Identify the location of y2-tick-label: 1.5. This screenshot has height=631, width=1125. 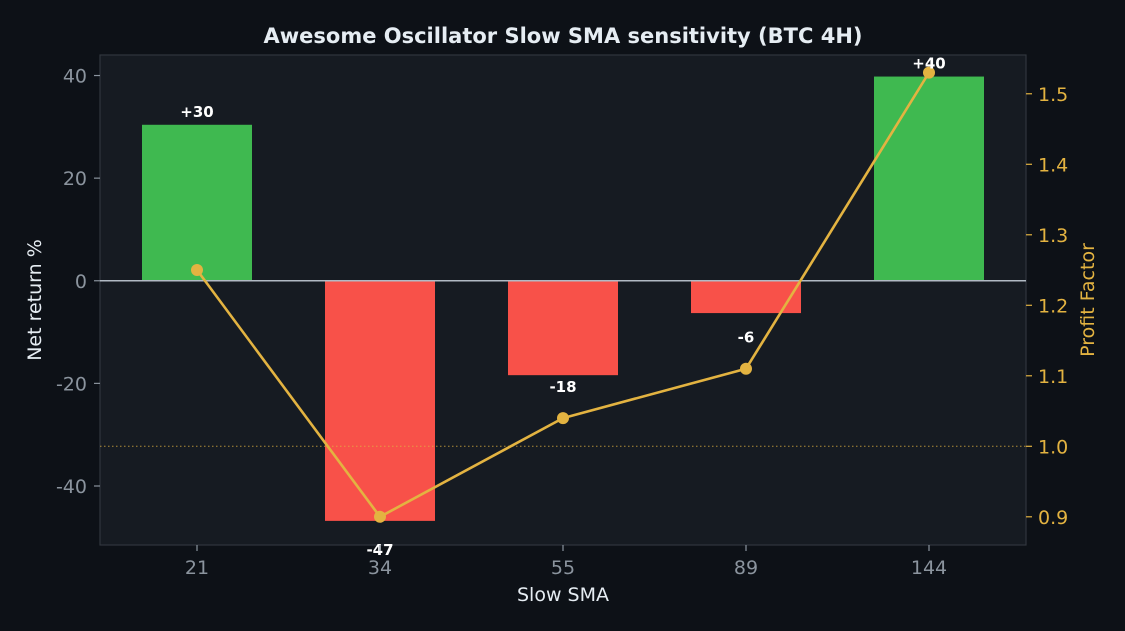
(1053, 95).